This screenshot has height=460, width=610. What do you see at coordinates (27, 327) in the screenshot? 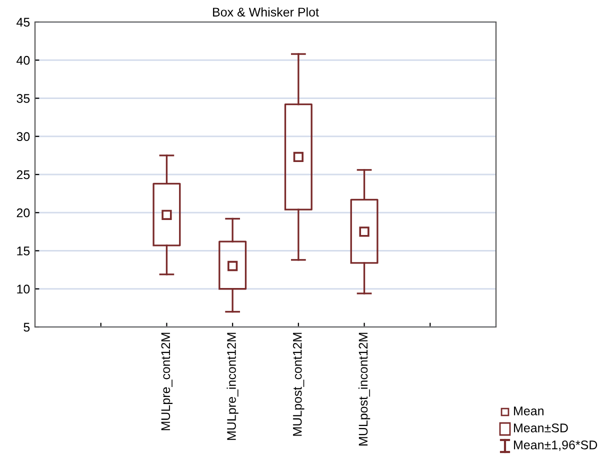
I see `y-tick-label: 5` at bounding box center [27, 327].